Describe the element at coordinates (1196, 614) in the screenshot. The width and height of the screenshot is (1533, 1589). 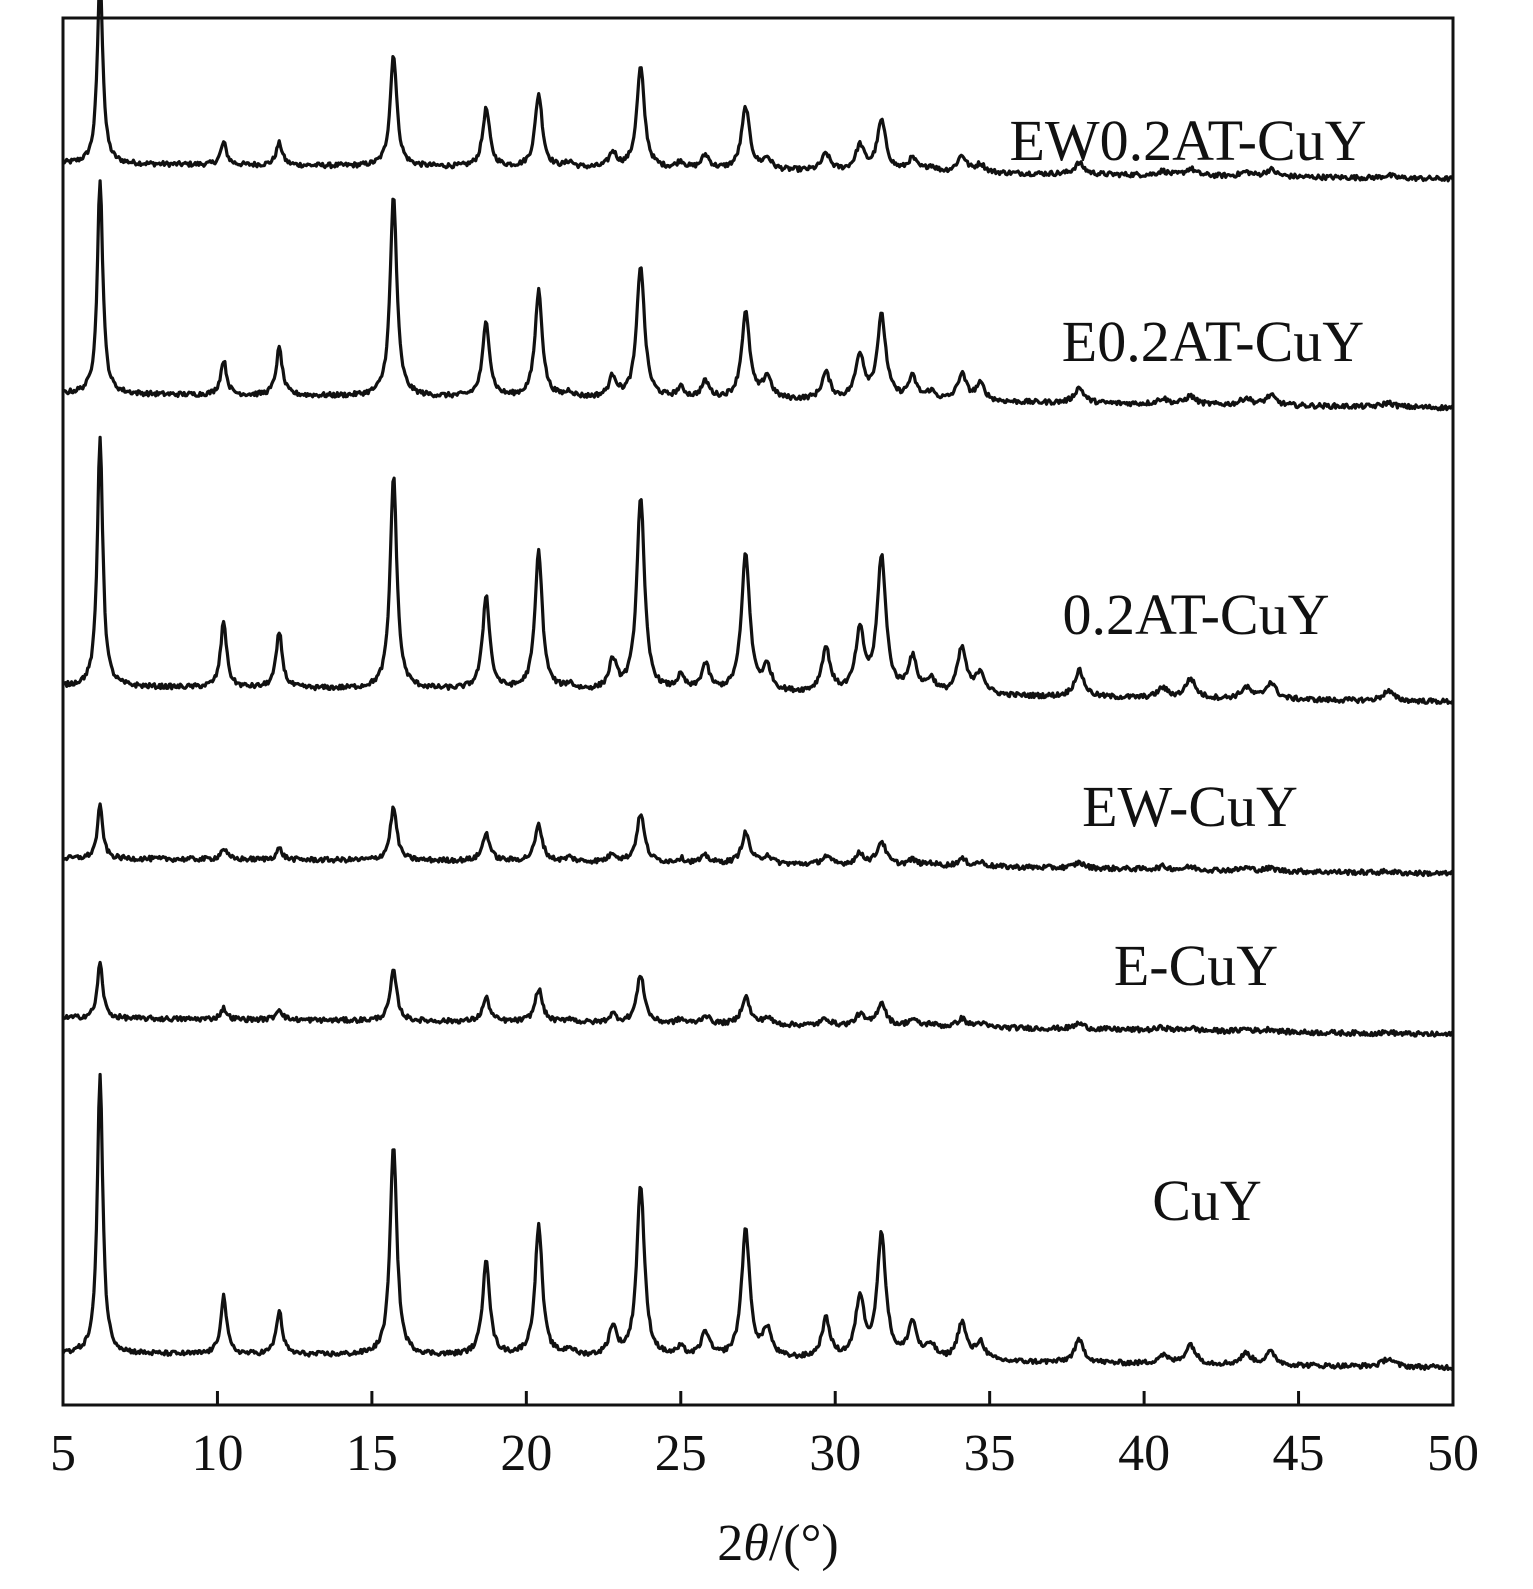
I see `series-label-2: 0.2AT-CuY` at that location.